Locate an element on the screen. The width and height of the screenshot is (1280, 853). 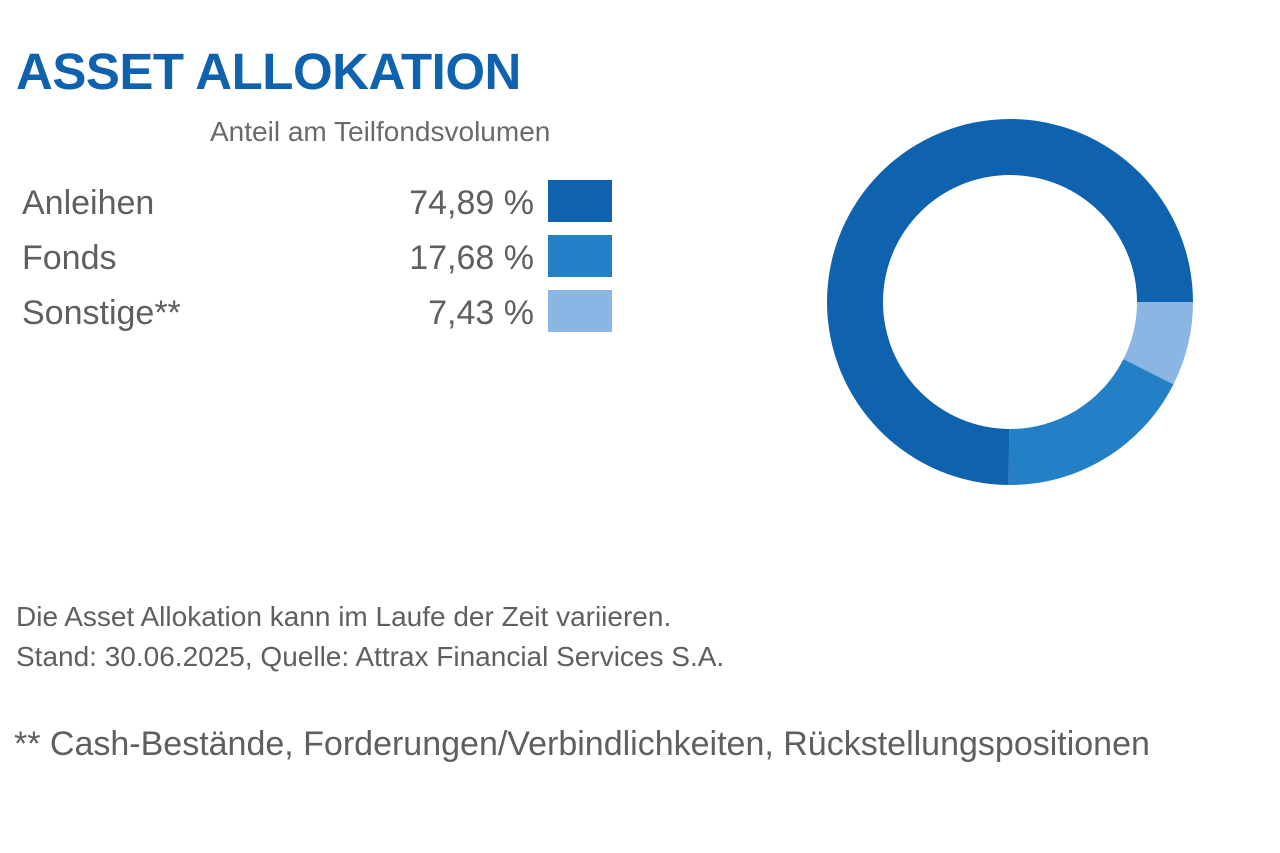
legend-value: 74,89 % is located at coordinates (471, 203).